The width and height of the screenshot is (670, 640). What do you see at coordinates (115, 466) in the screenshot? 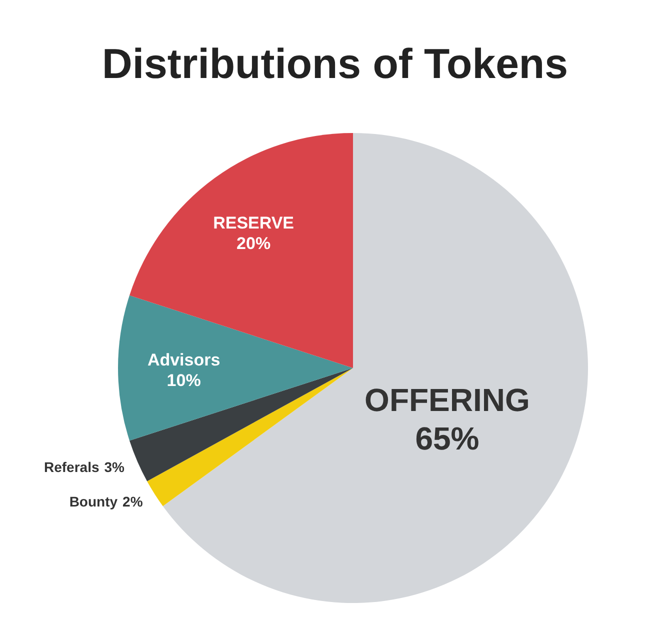
I see `data-label: 3%` at bounding box center [115, 466].